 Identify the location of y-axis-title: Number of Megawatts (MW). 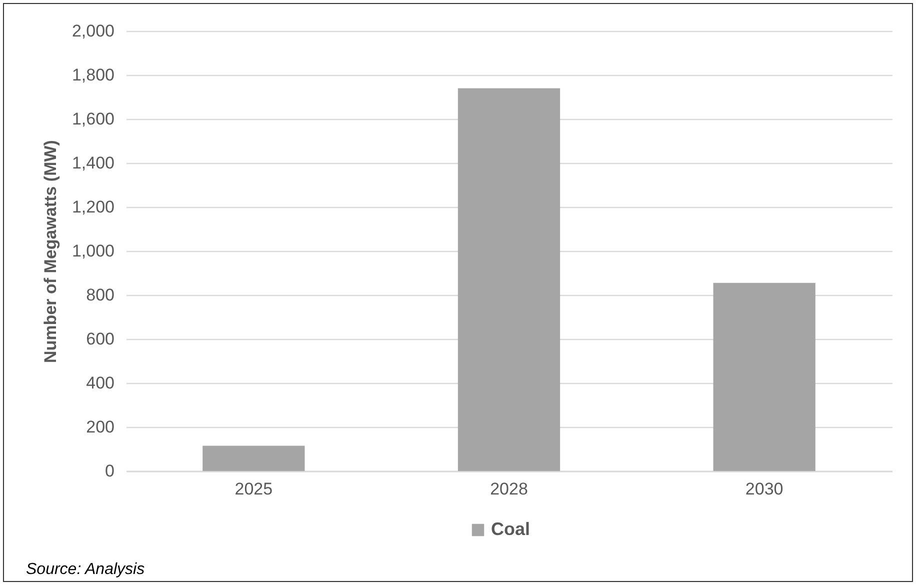
(50, 251).